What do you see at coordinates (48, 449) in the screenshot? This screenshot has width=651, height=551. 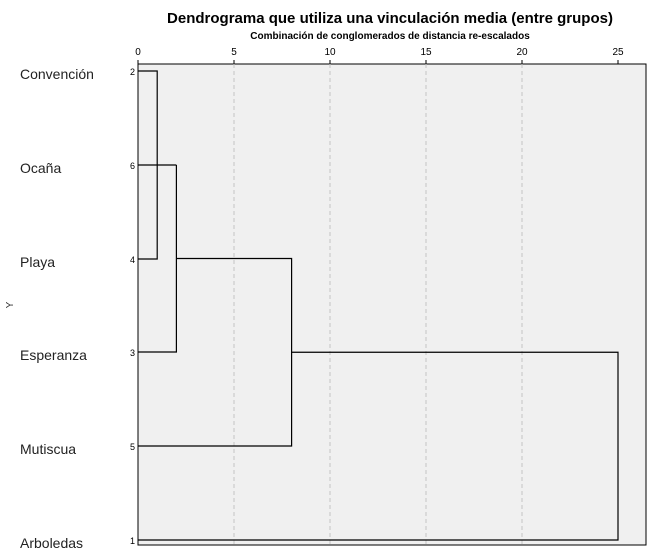 I see `leaf-label: Mutiscua` at bounding box center [48, 449].